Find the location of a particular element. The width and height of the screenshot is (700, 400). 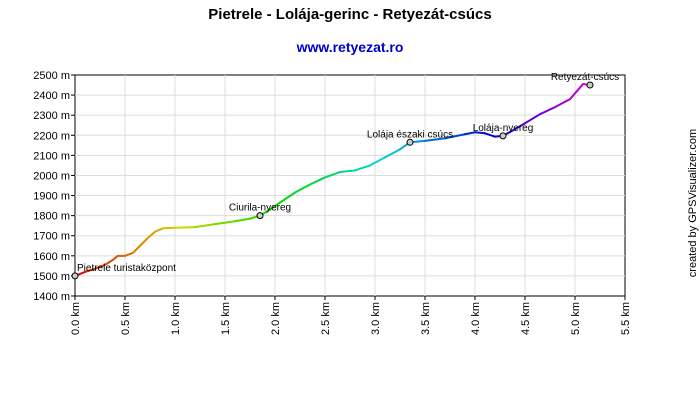

y-tick-label: 2400 m is located at coordinates (51, 96).